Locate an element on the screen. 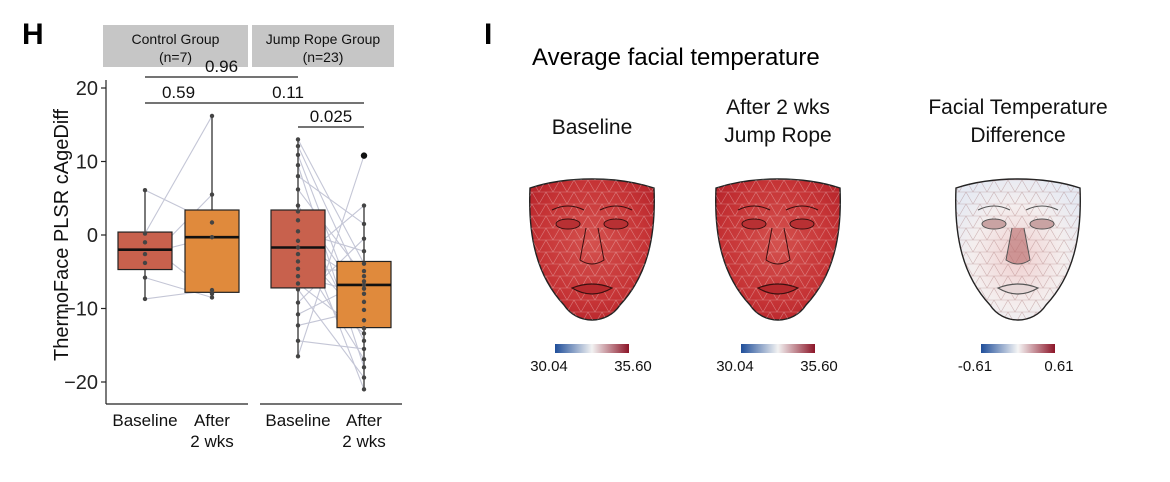 Image resolution: width=1170 pixels, height=482 pixels. colorbar-min-label: -0.61 is located at coordinates (975, 366).